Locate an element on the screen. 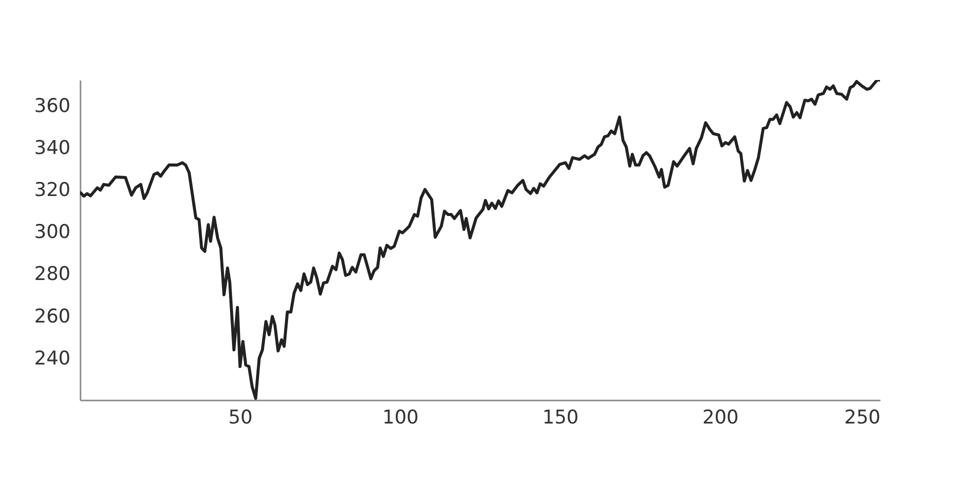 This screenshot has height=500, width=960. y-tick-label: 260 is located at coordinates (52, 316).